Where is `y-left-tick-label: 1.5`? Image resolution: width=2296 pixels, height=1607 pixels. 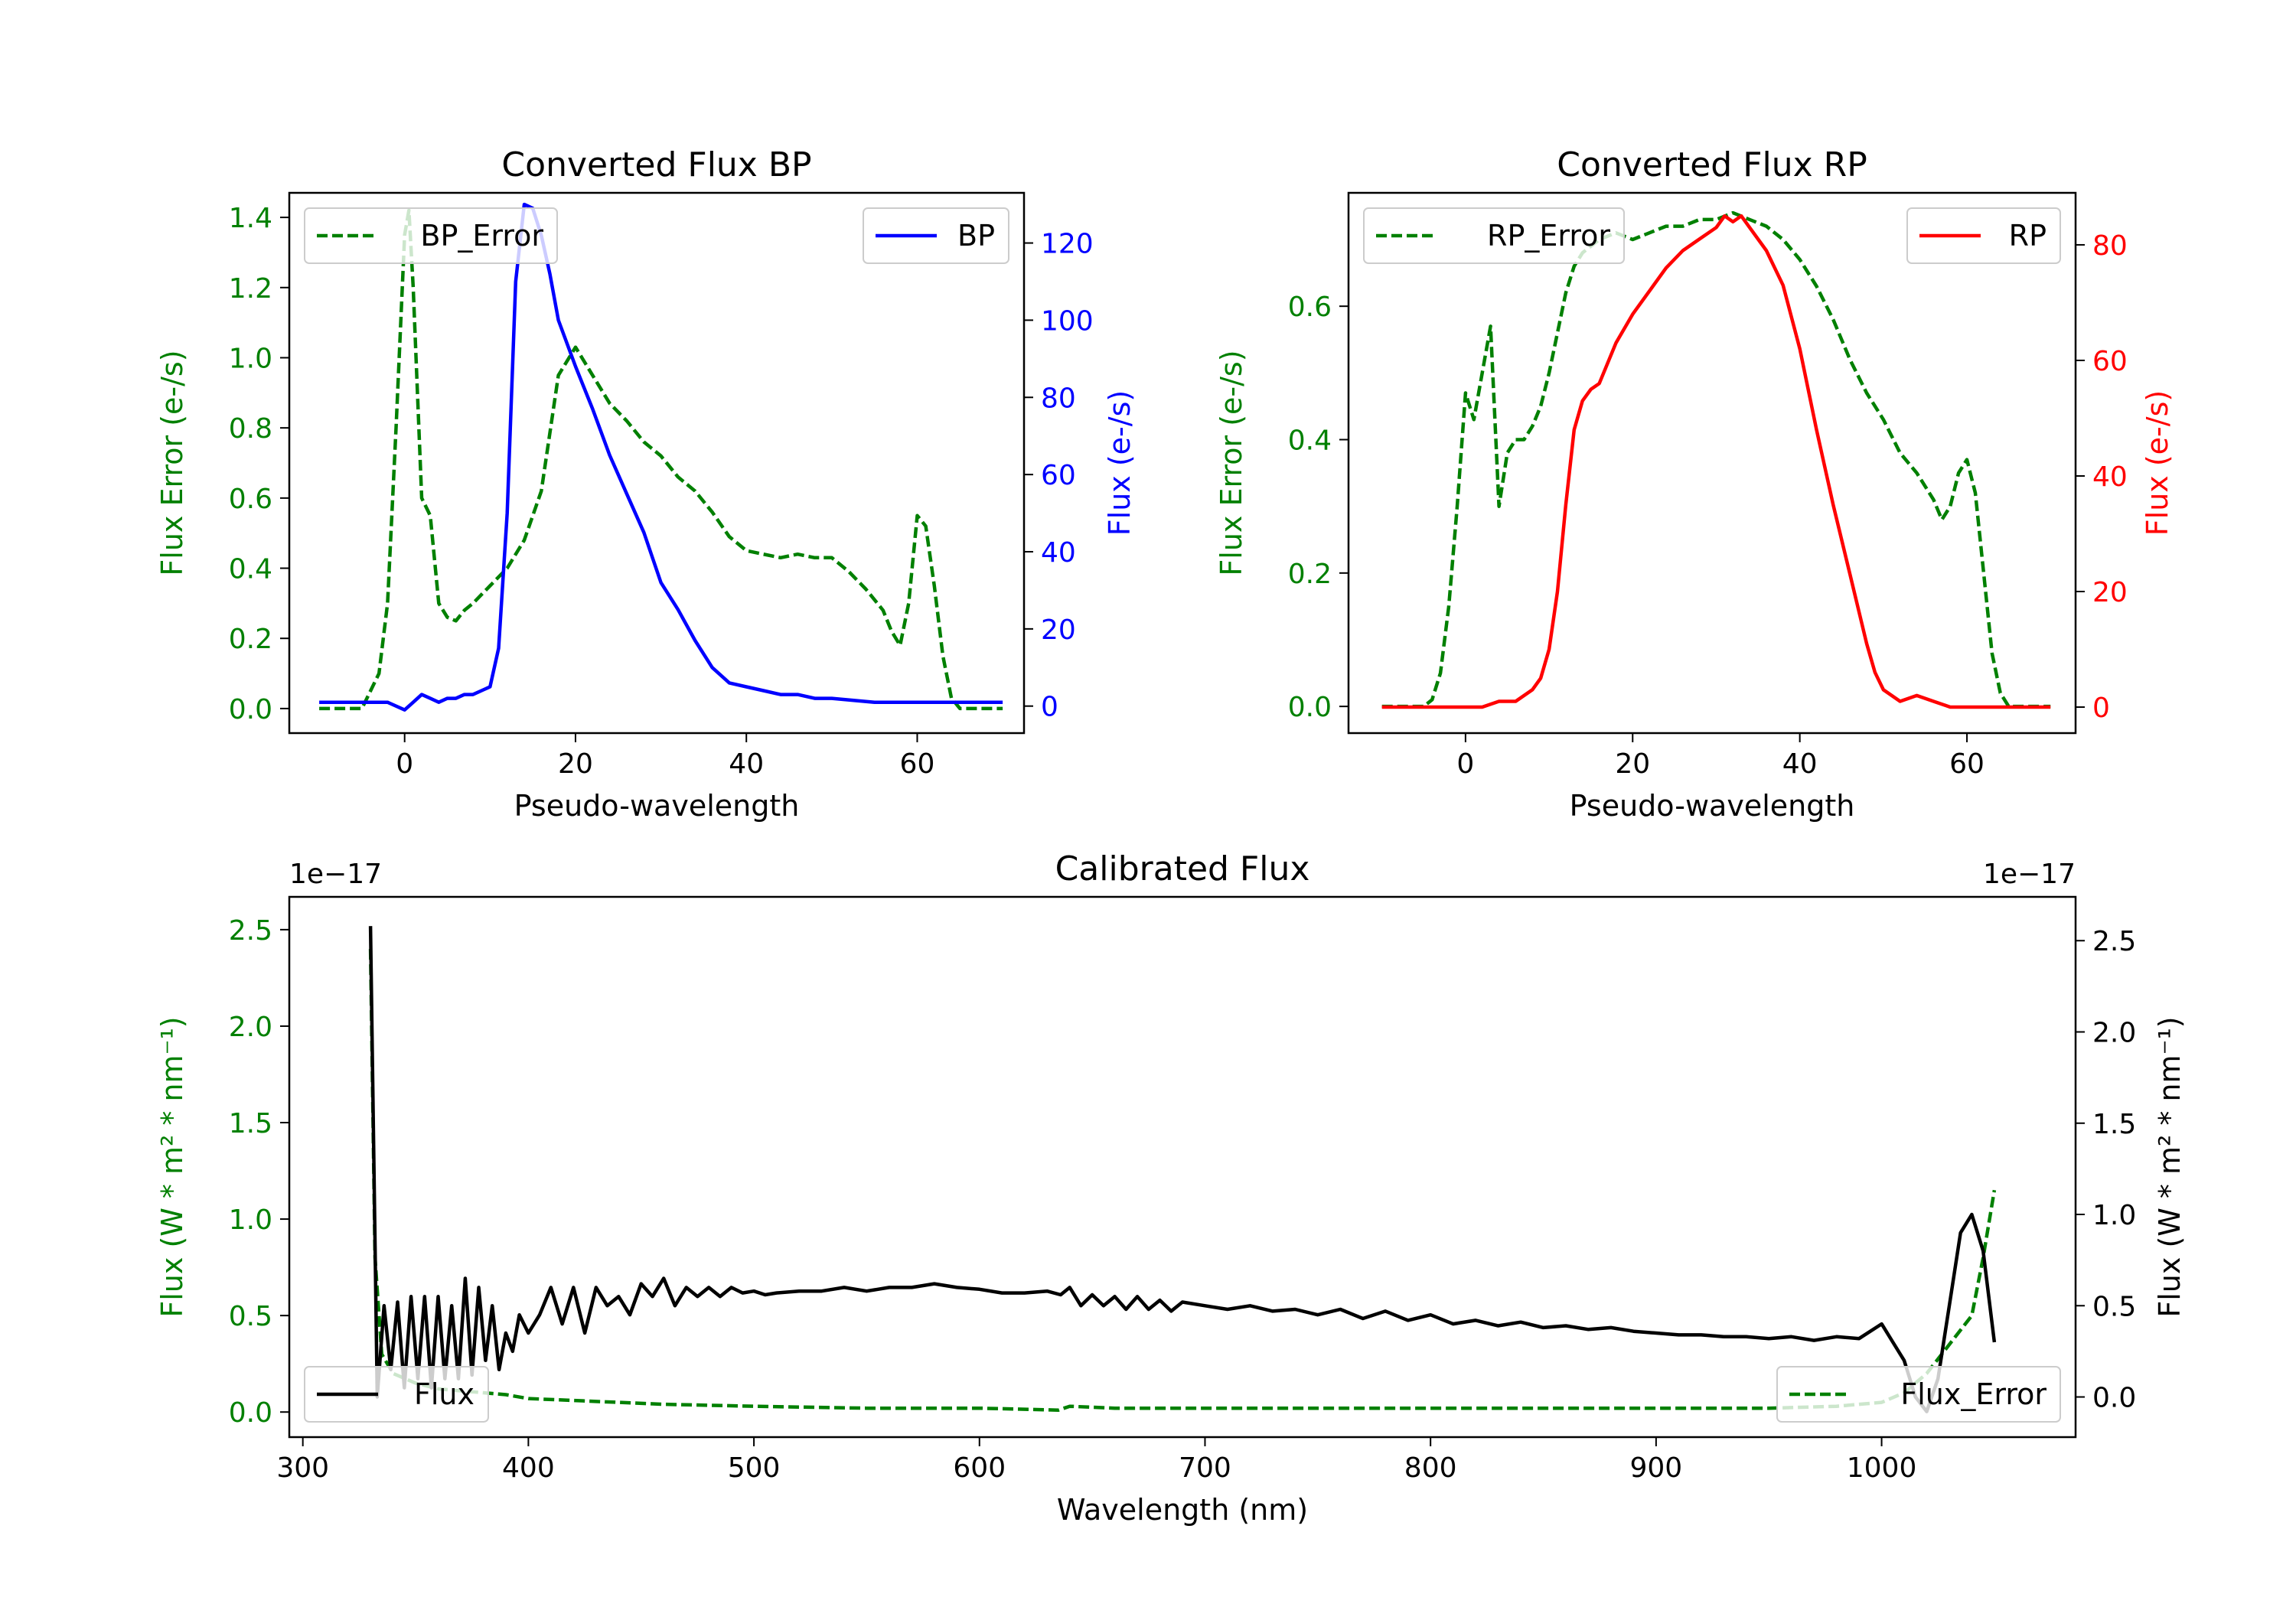
y-left-tick-label: 1.5 is located at coordinates (250, 1123).